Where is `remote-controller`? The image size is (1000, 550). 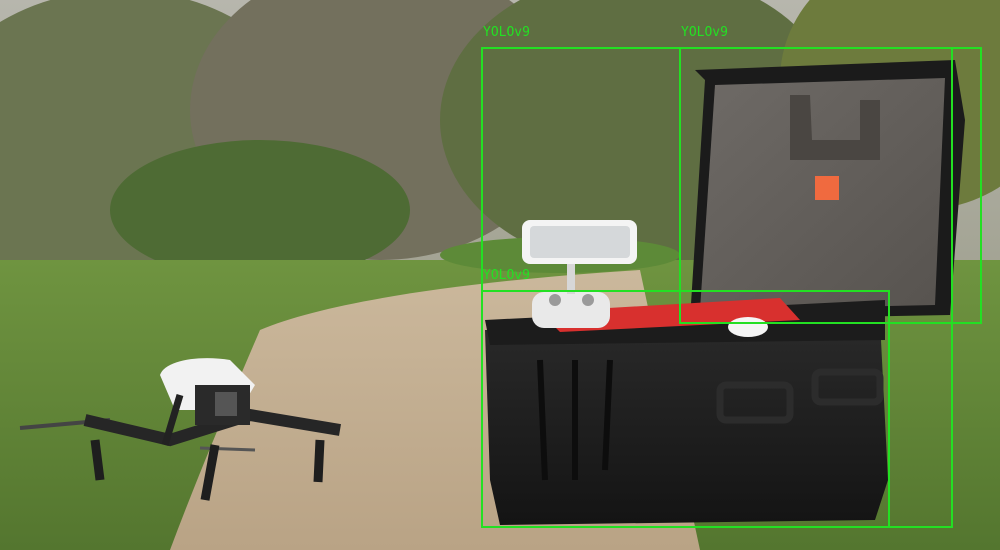
remote-controller is located at coordinates (571, 293).